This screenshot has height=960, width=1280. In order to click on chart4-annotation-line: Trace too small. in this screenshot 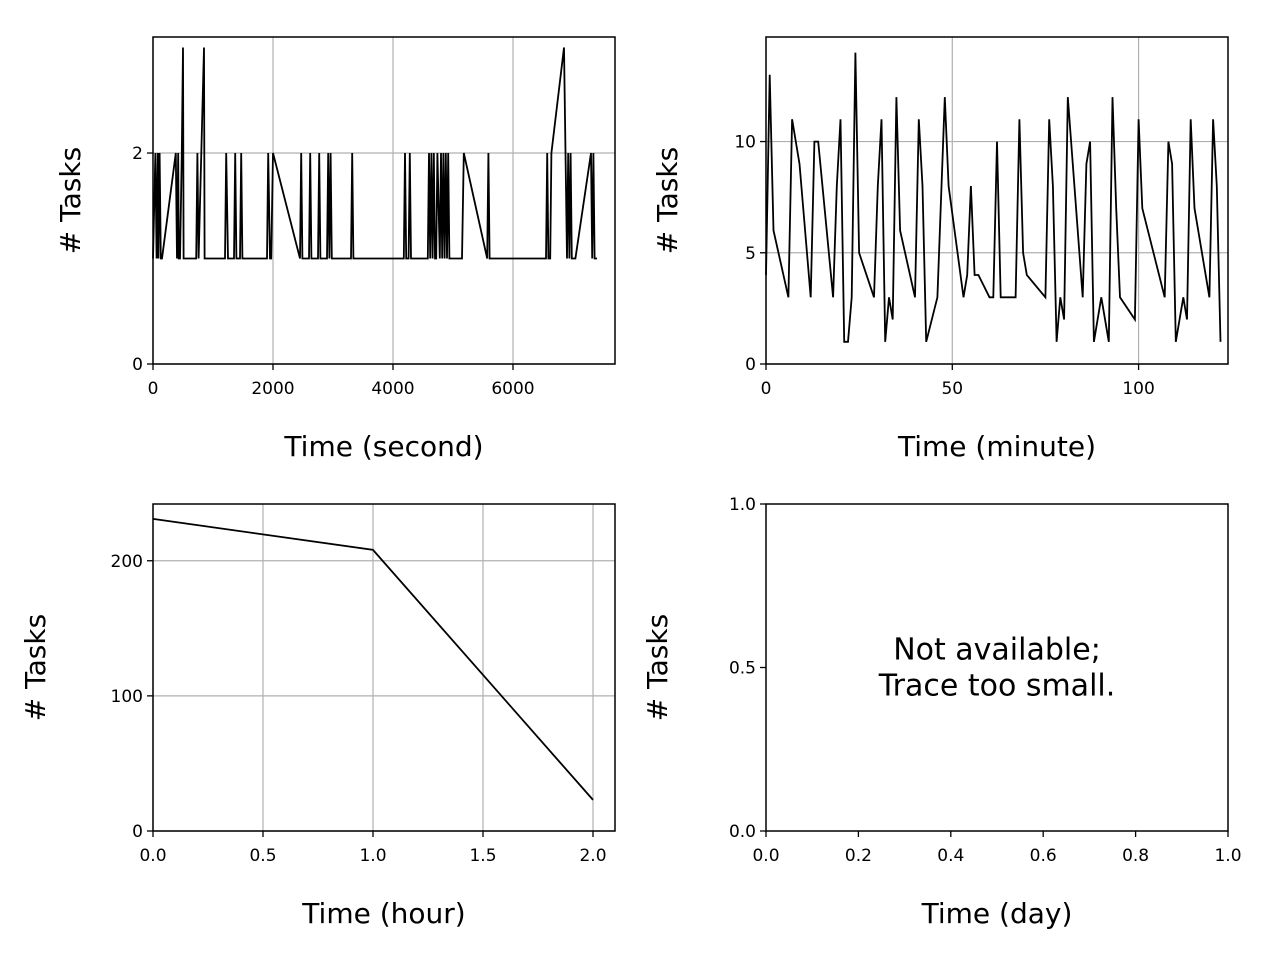, I will do `click(997, 686)`.